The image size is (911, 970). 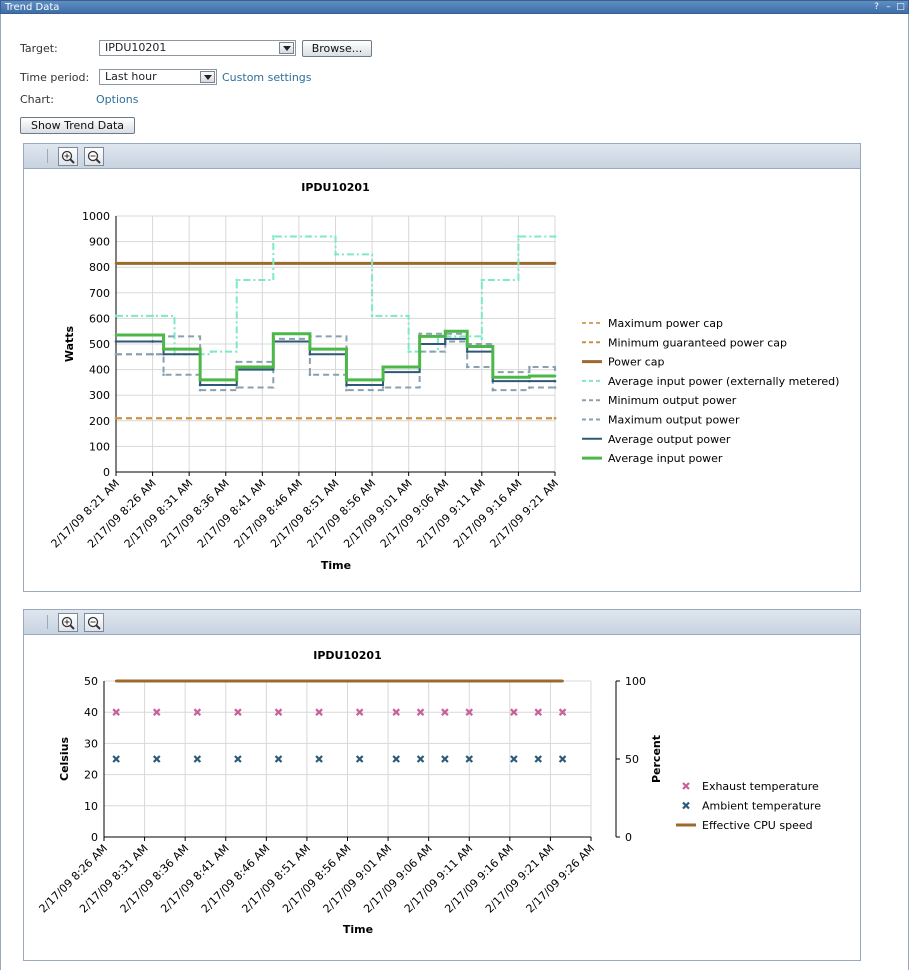 I want to click on x-tick-label: 2/17/09 8:41 AM, so click(x=195, y=879).